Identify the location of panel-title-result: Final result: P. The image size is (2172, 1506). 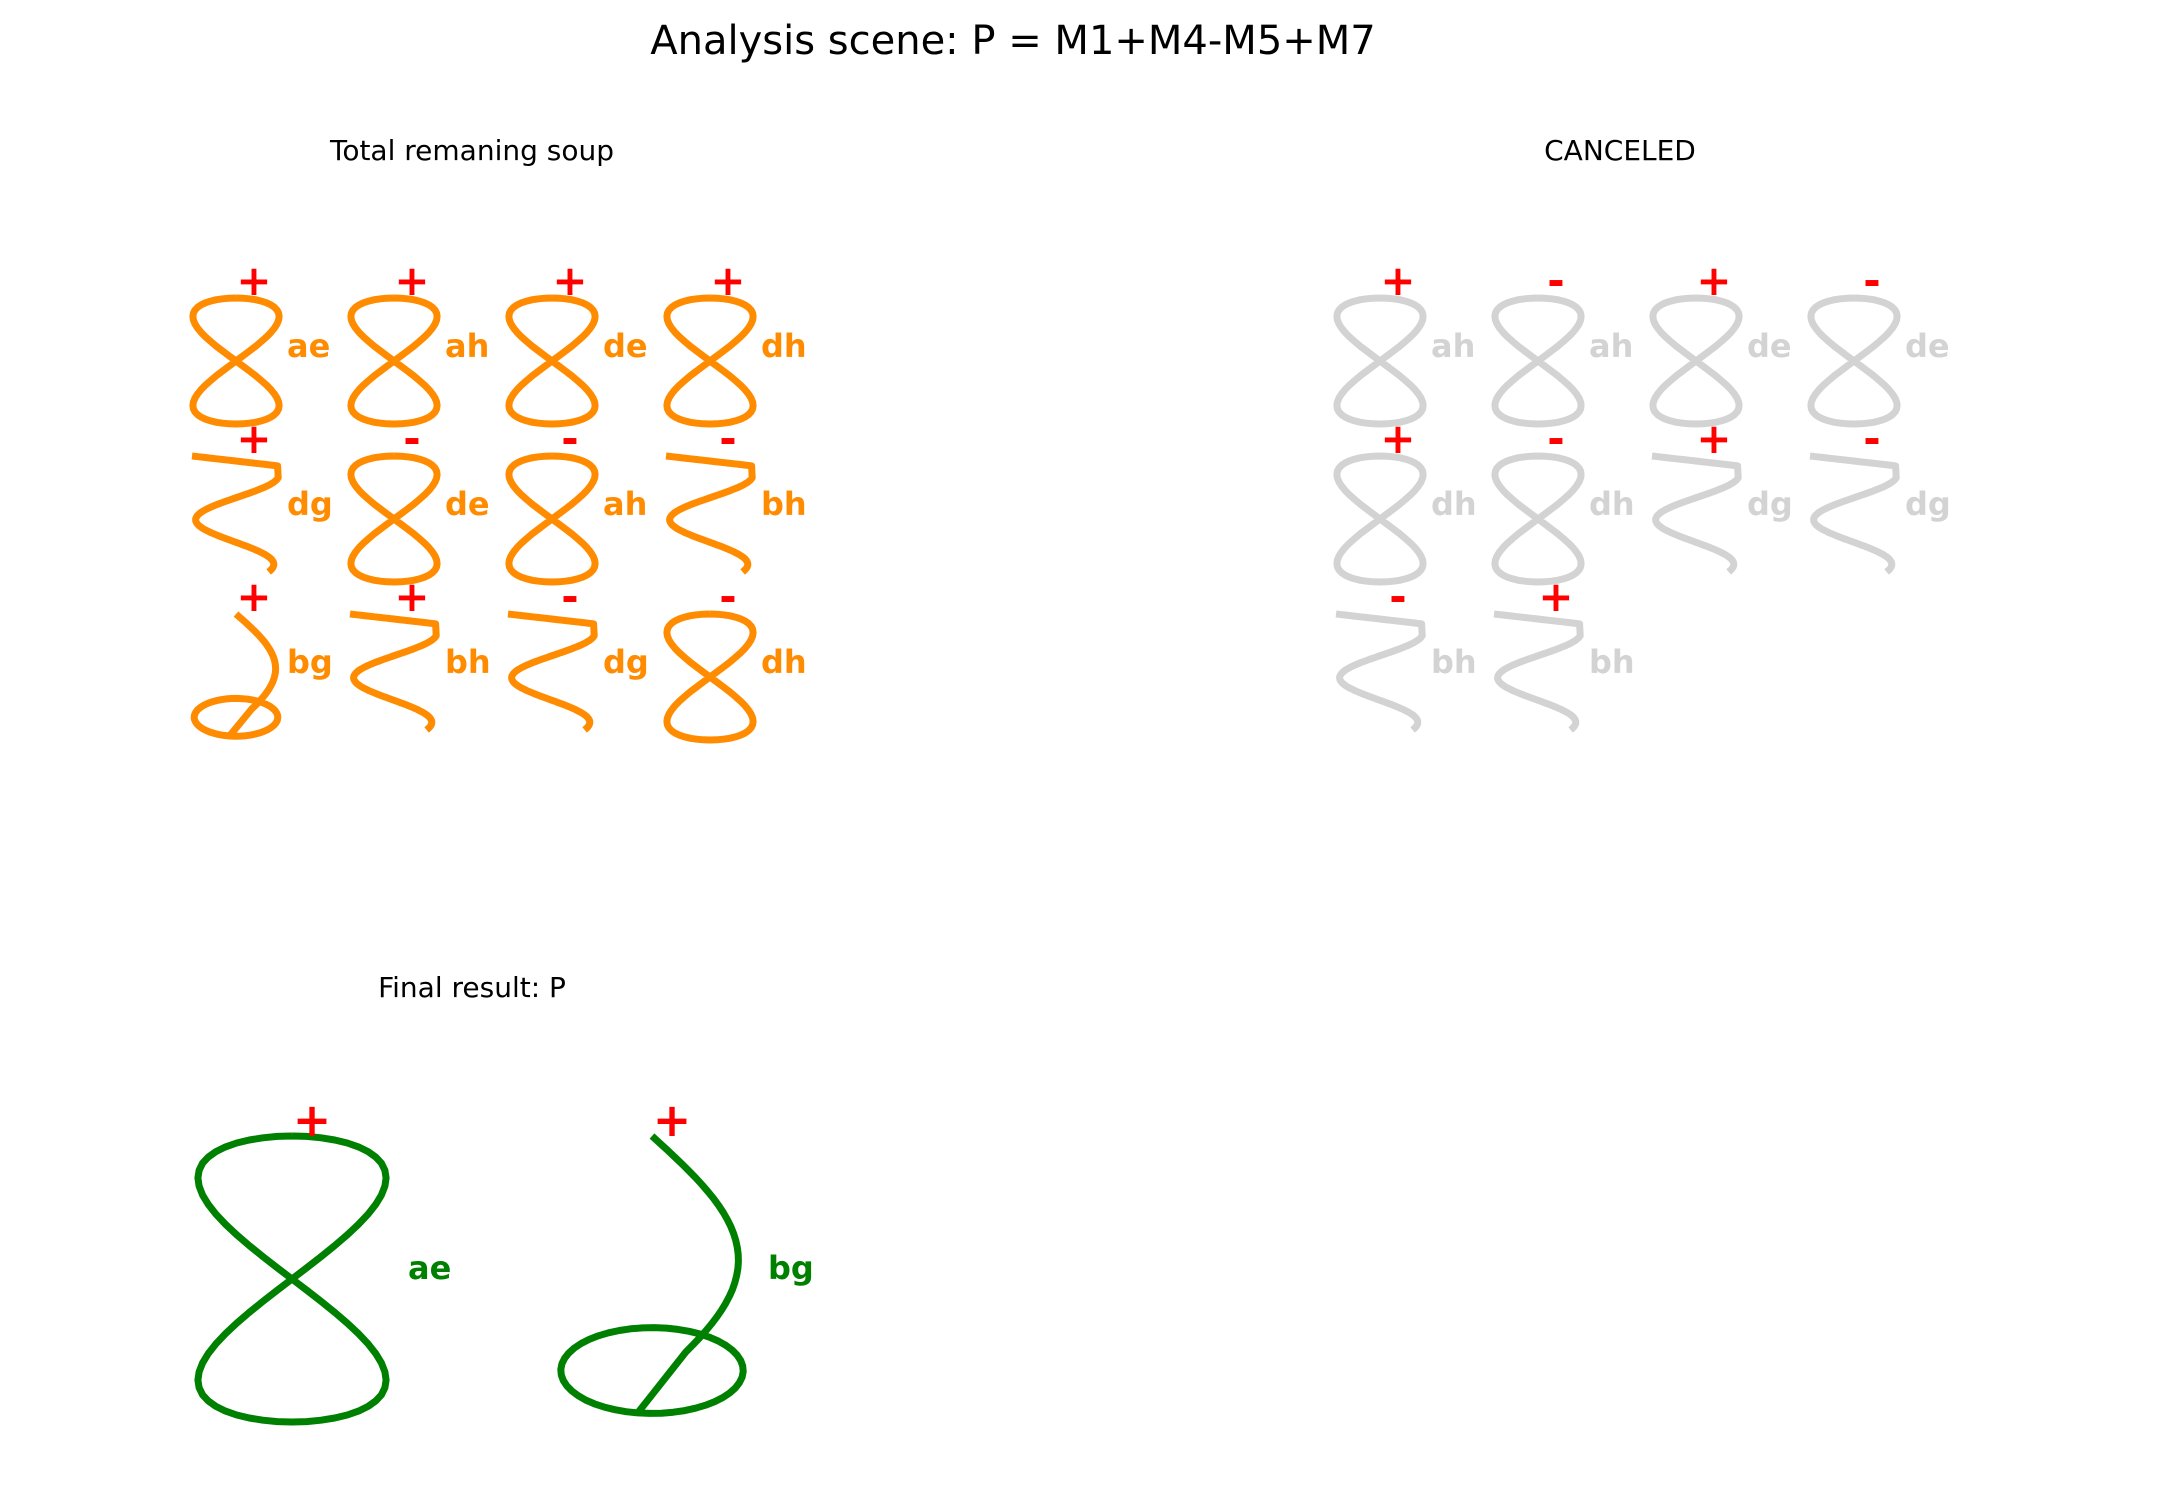
(472, 987).